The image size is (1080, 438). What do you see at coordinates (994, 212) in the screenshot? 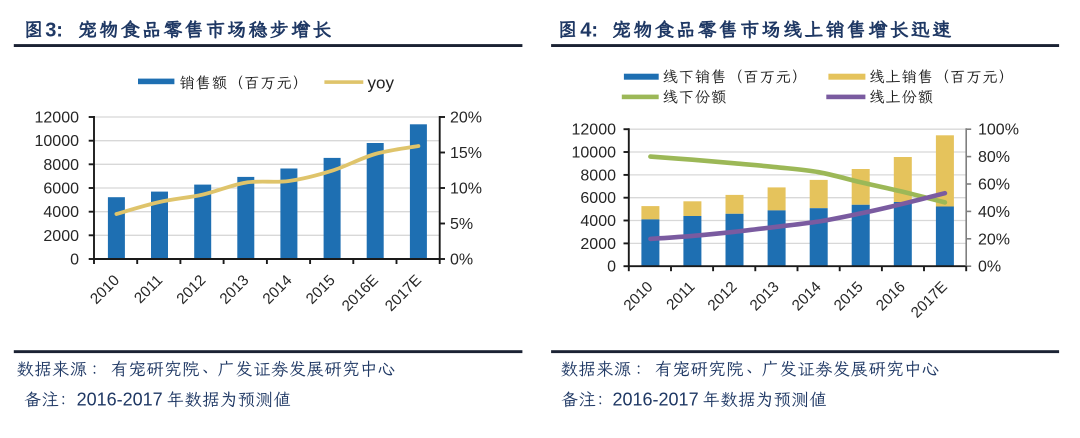
I see `svg-text: 40%` at bounding box center [994, 212].